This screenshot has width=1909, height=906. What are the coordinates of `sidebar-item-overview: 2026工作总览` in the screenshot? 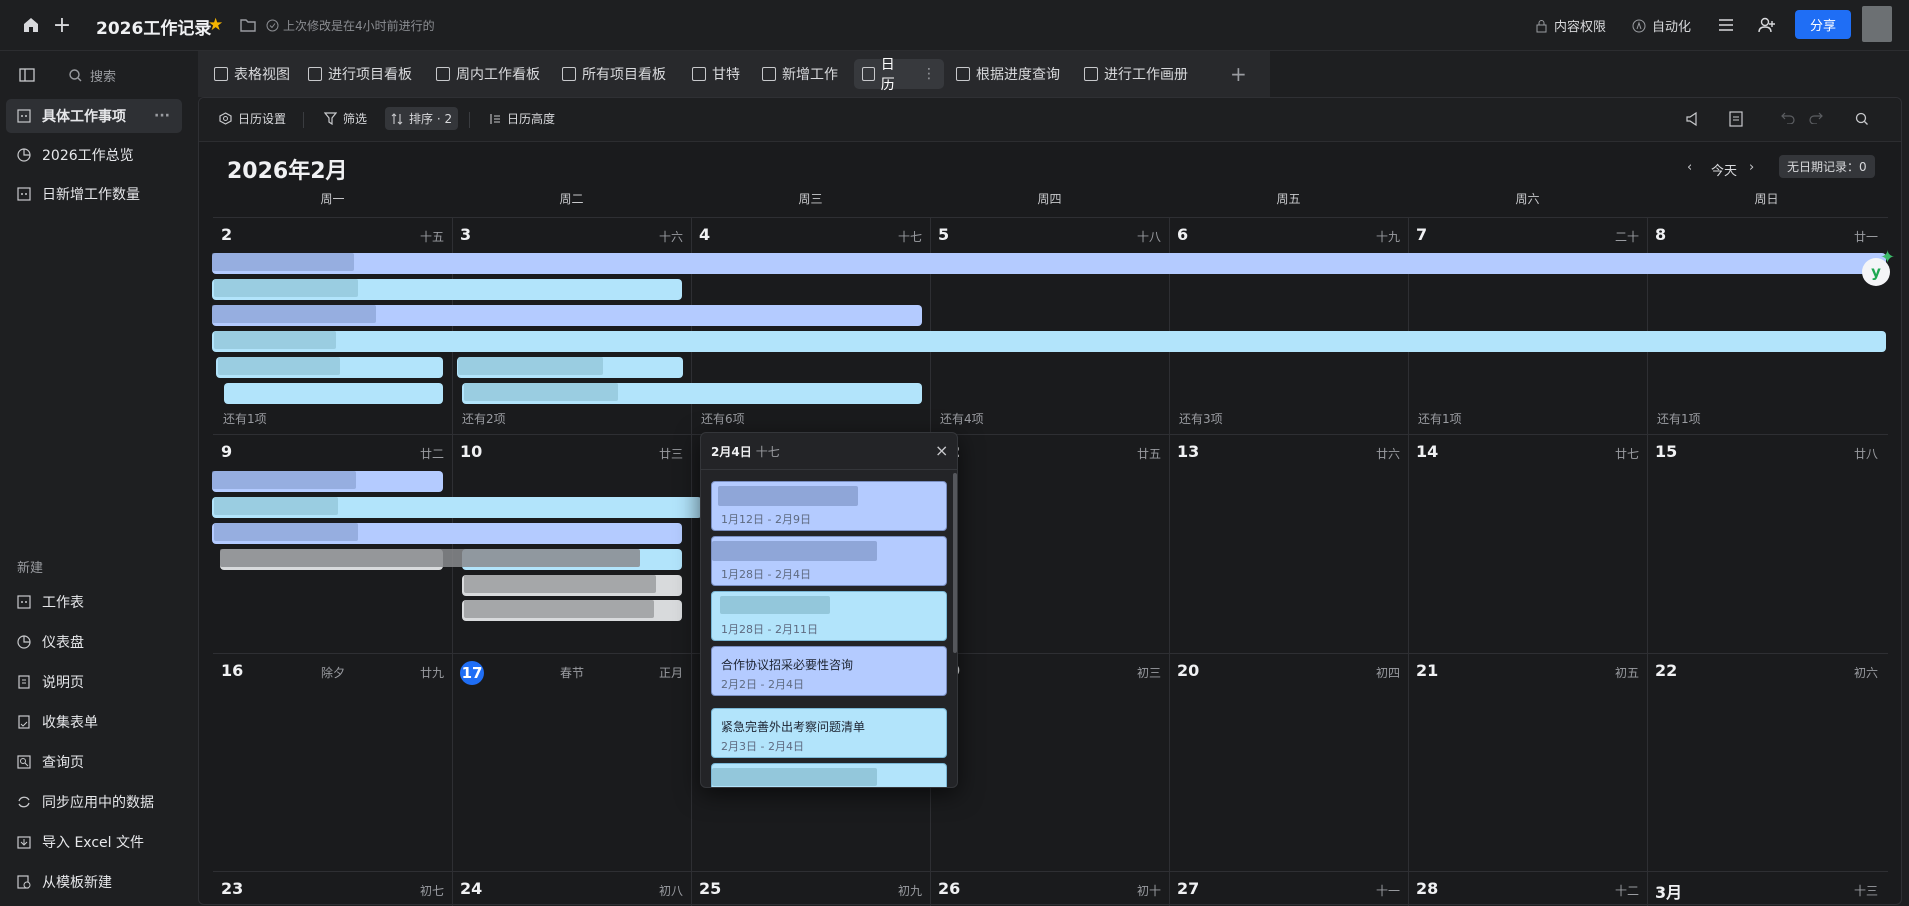 It's located at (94, 155).